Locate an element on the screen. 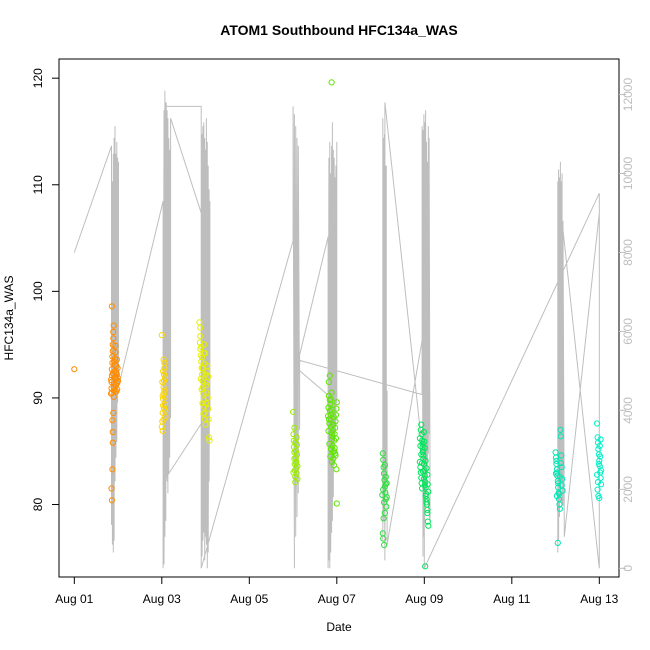  y-tick-label: 80 is located at coordinates (38, 505).